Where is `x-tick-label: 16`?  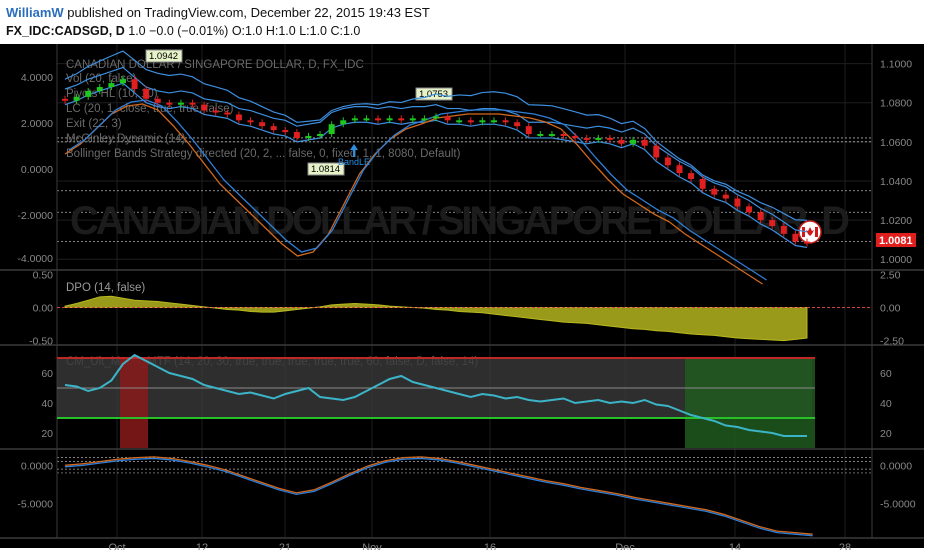 x-tick-label: 16 is located at coordinates (490, 546).